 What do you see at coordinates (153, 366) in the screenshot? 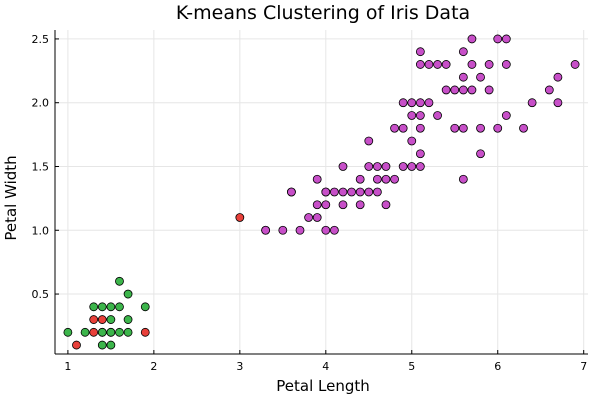
I see `x-tick-label: 2` at bounding box center [153, 366].